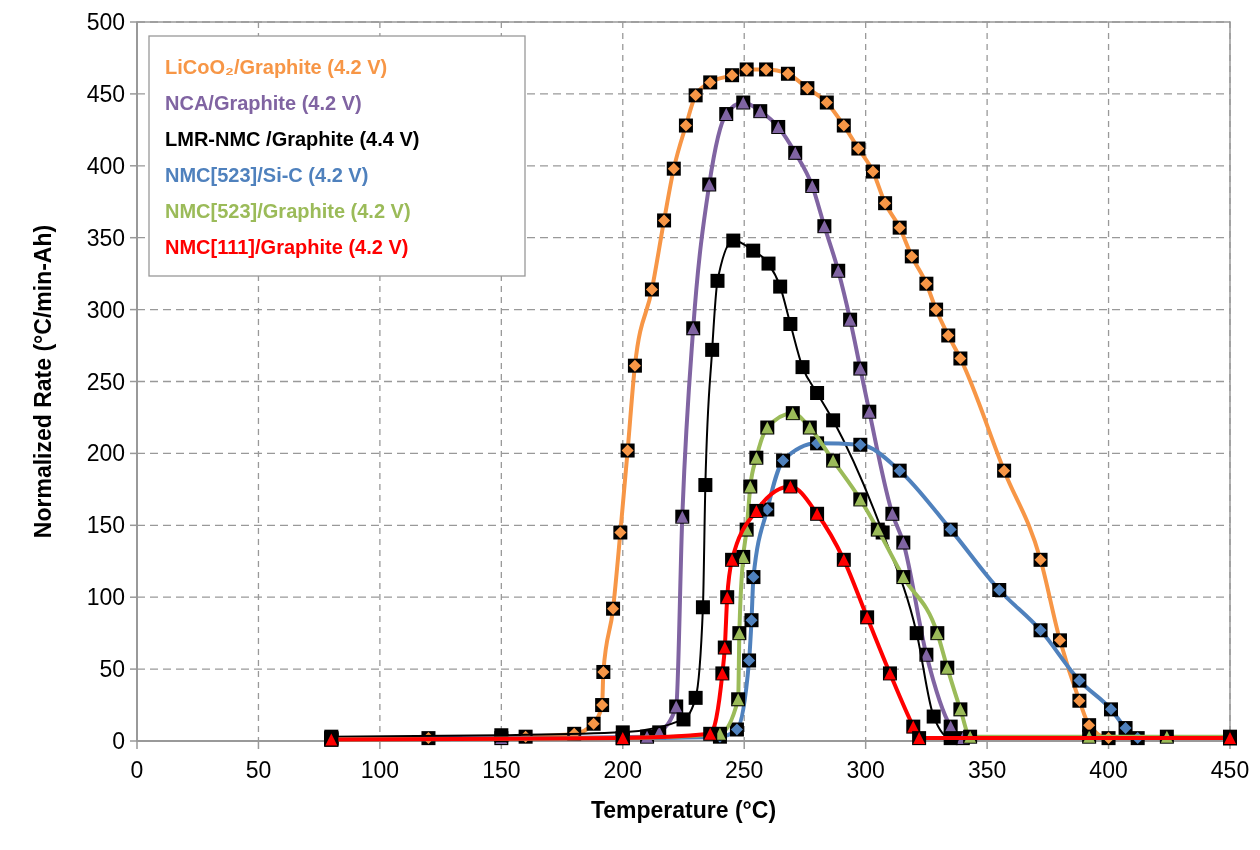 This screenshot has height=850, width=1260. Describe the element at coordinates (105, 597) in the screenshot. I see `y-tick-label: 100` at that location.